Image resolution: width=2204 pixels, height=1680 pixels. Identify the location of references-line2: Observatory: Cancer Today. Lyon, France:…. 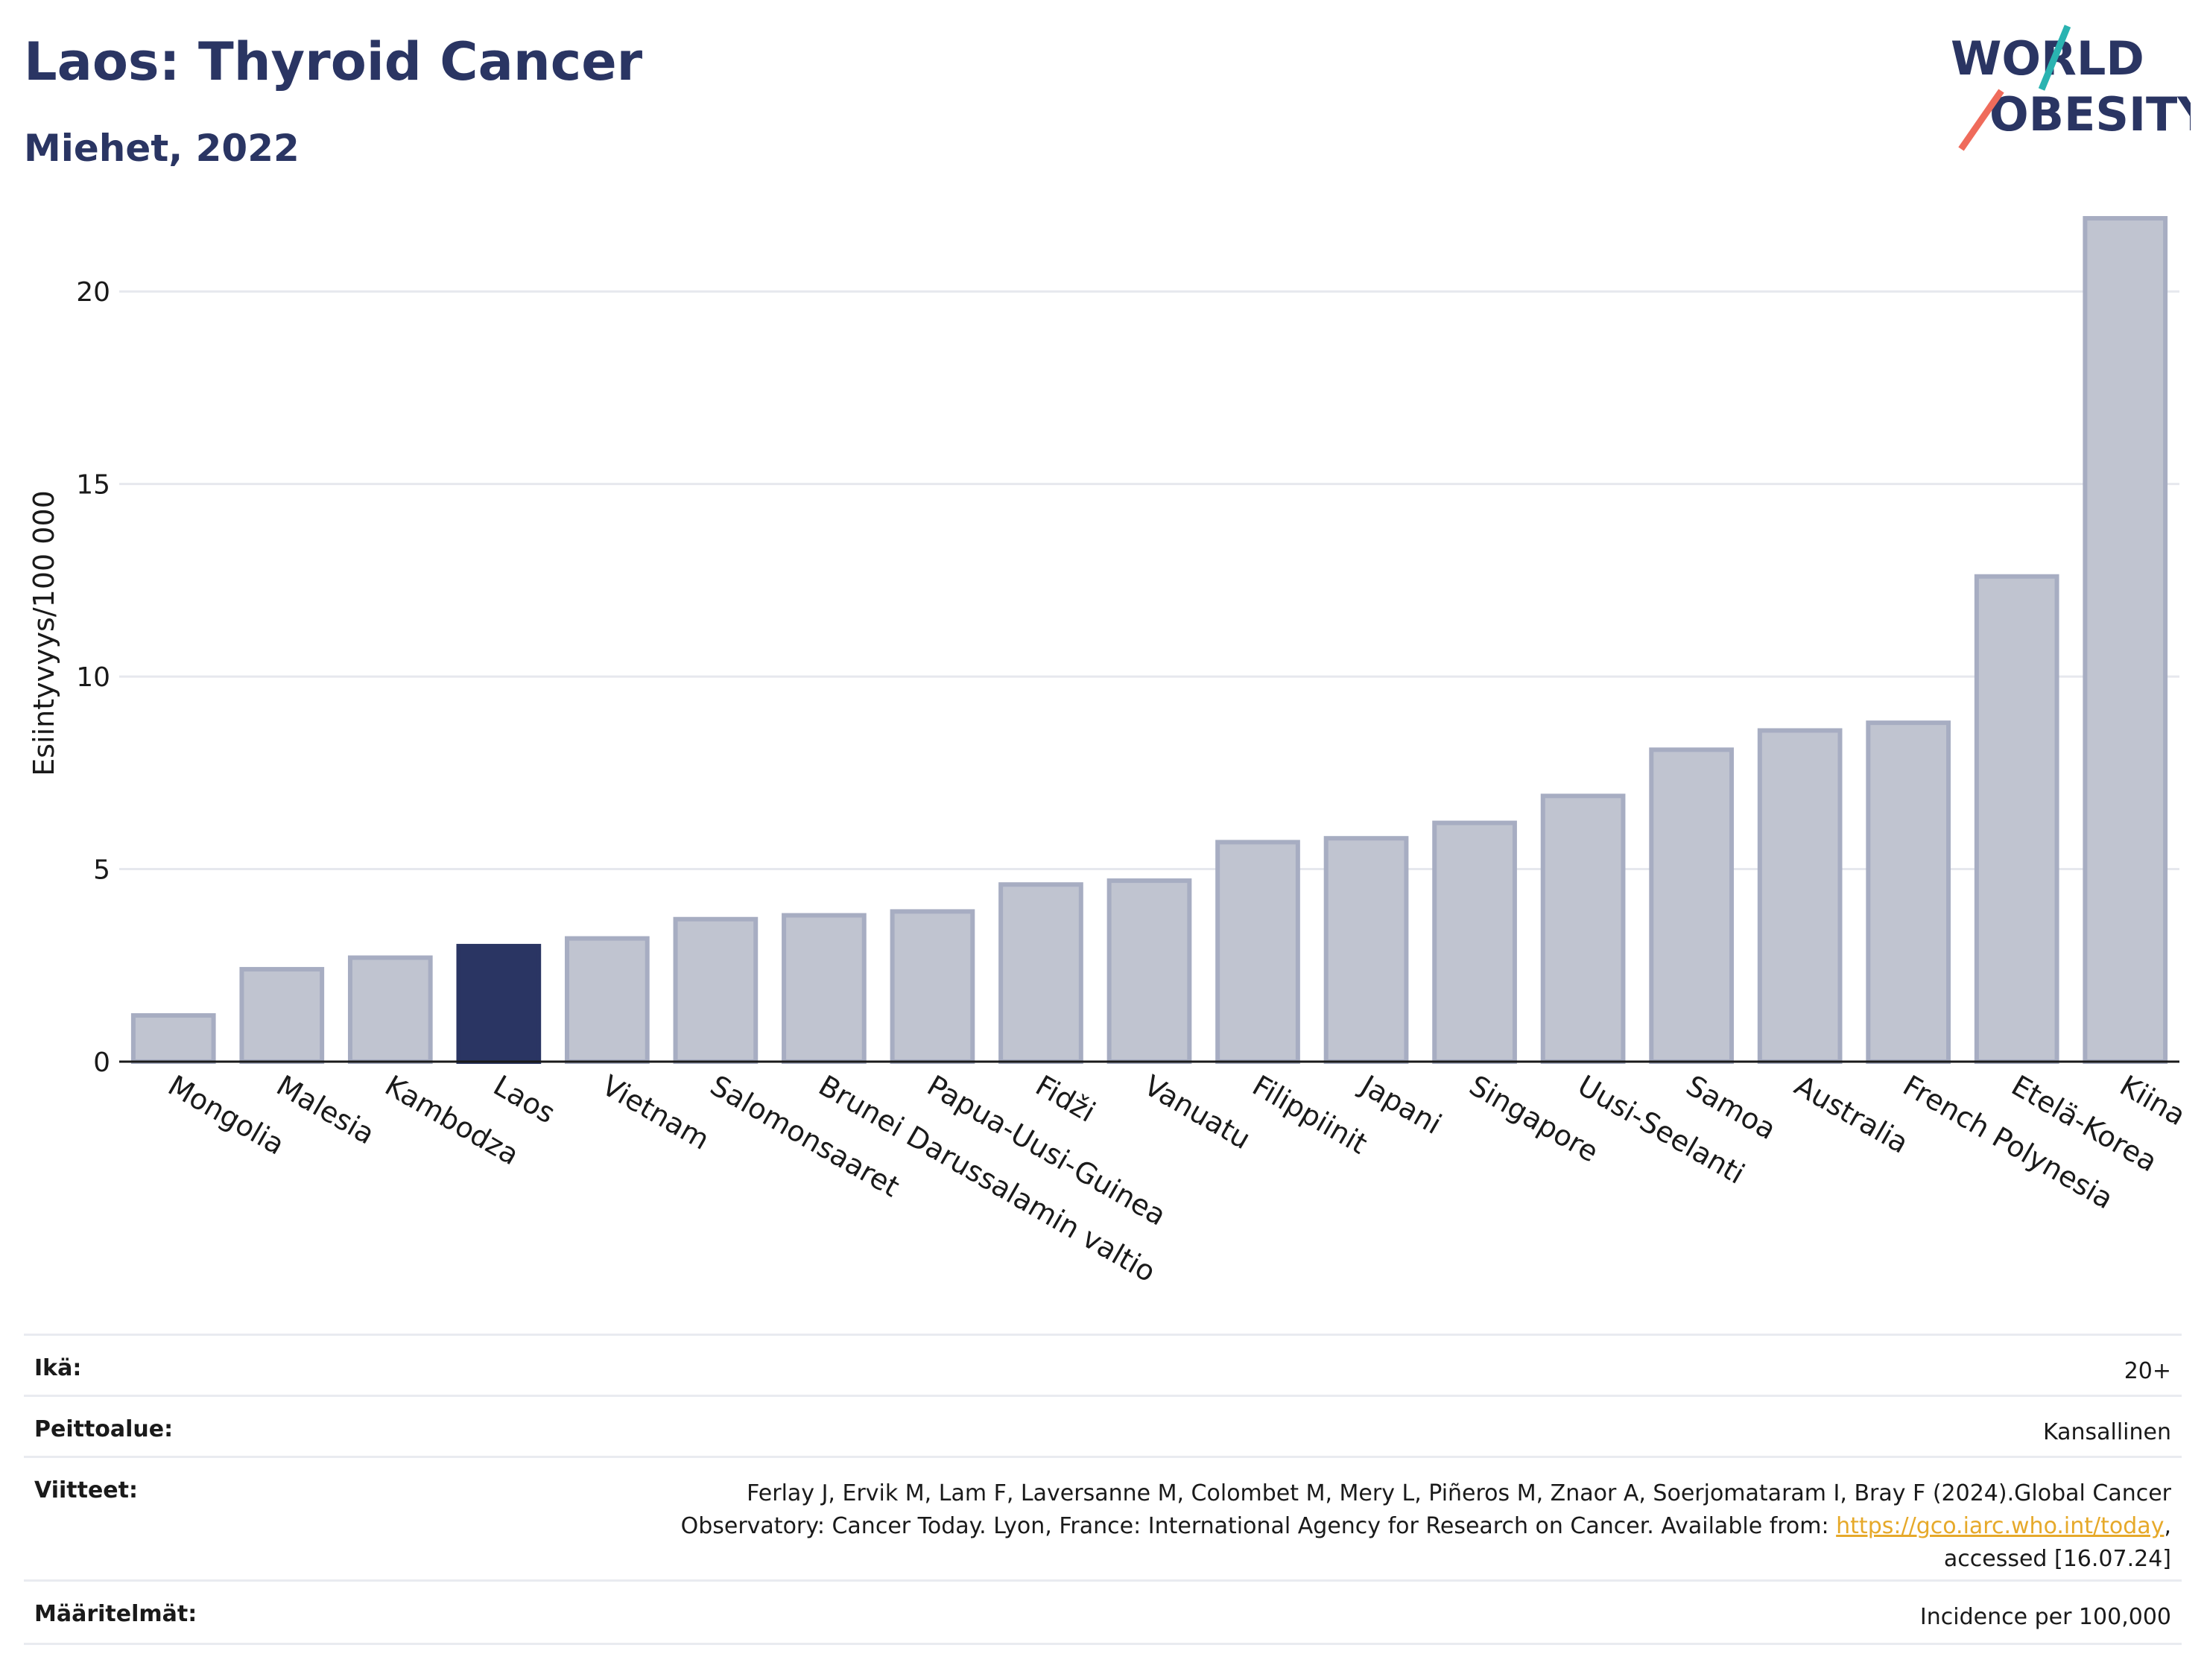
(1258, 1526).